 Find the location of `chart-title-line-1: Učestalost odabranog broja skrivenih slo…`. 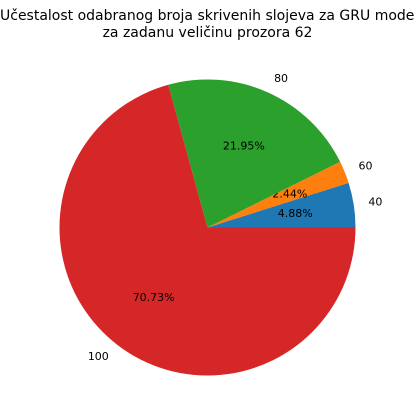

chart-title-line-1: Učestalost odabranog broja skrivenih slo… is located at coordinates (207, 16).